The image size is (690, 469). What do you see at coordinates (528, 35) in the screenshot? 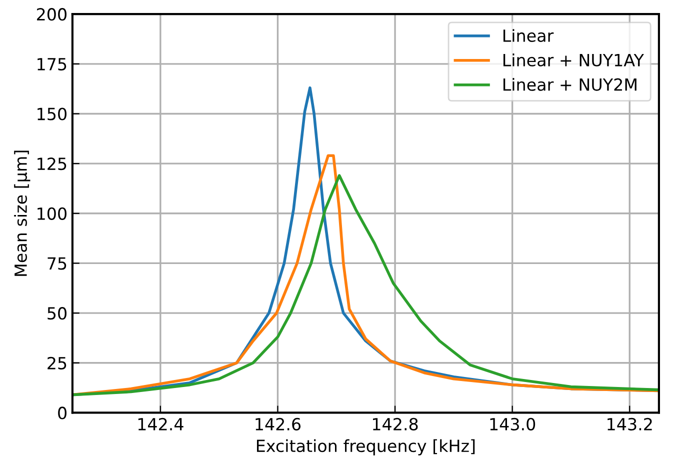
I see `legend-label: Linear` at bounding box center [528, 35].